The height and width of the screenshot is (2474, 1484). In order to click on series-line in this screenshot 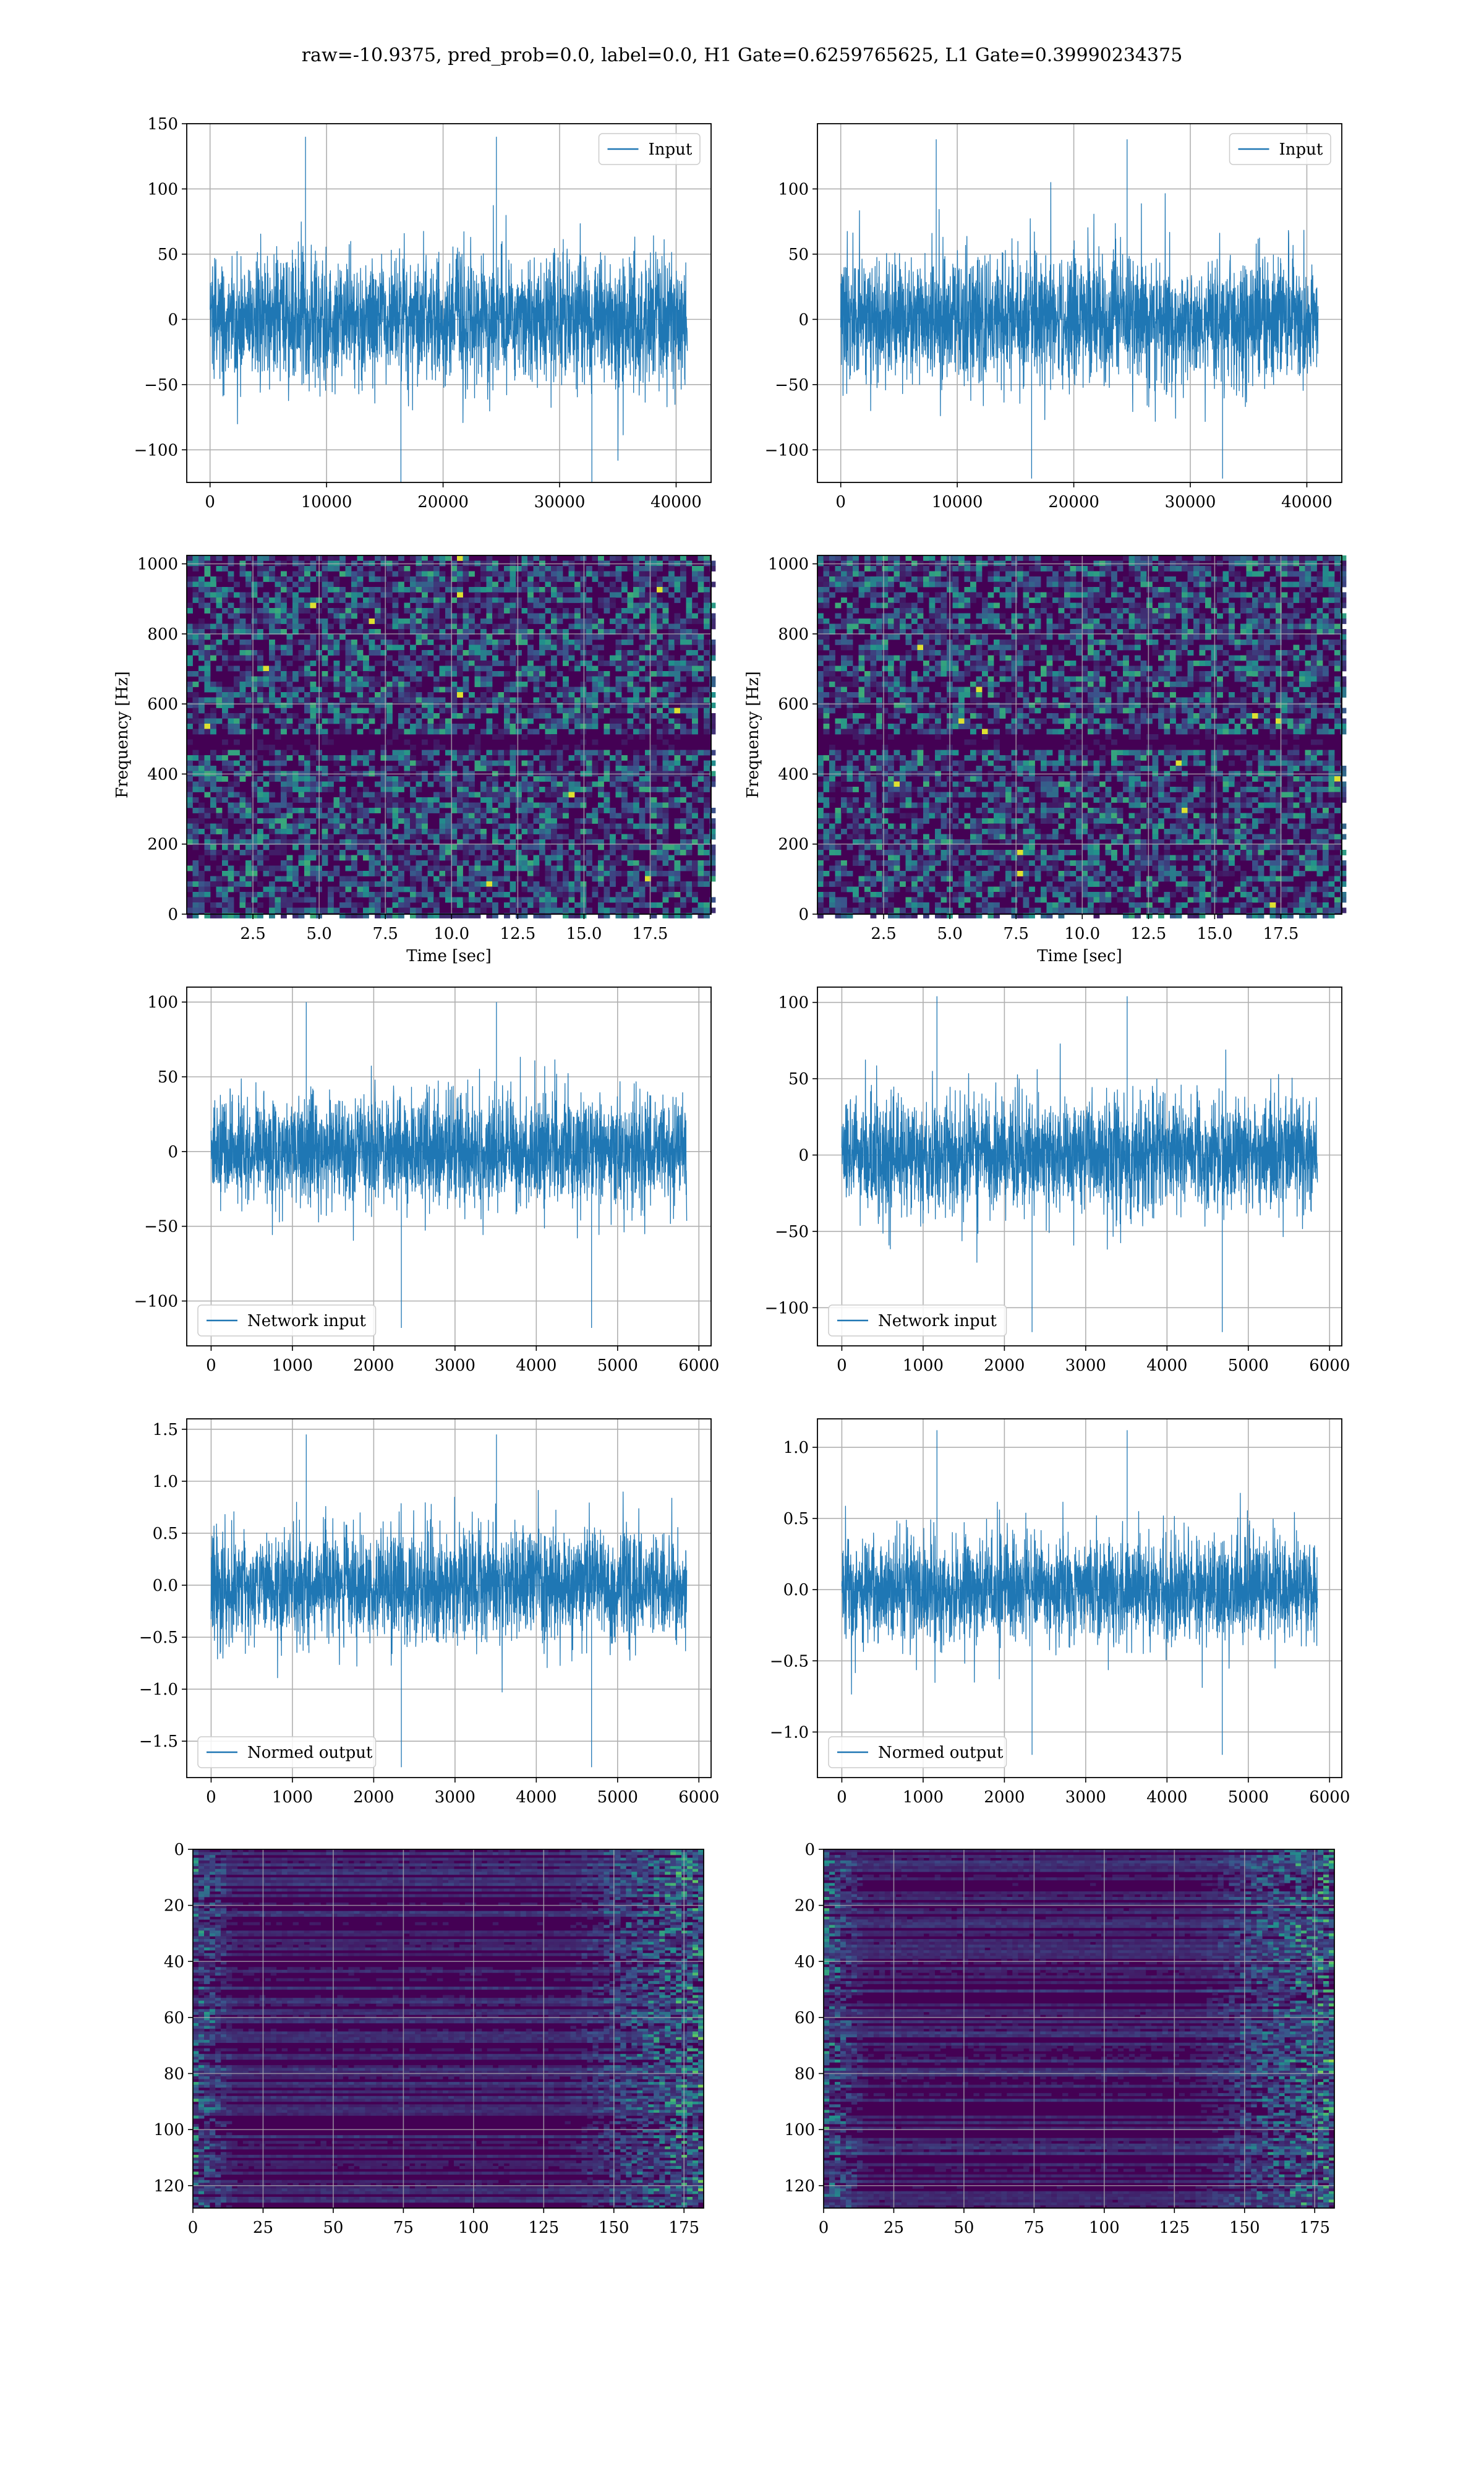, I will do `click(1079, 309)`.